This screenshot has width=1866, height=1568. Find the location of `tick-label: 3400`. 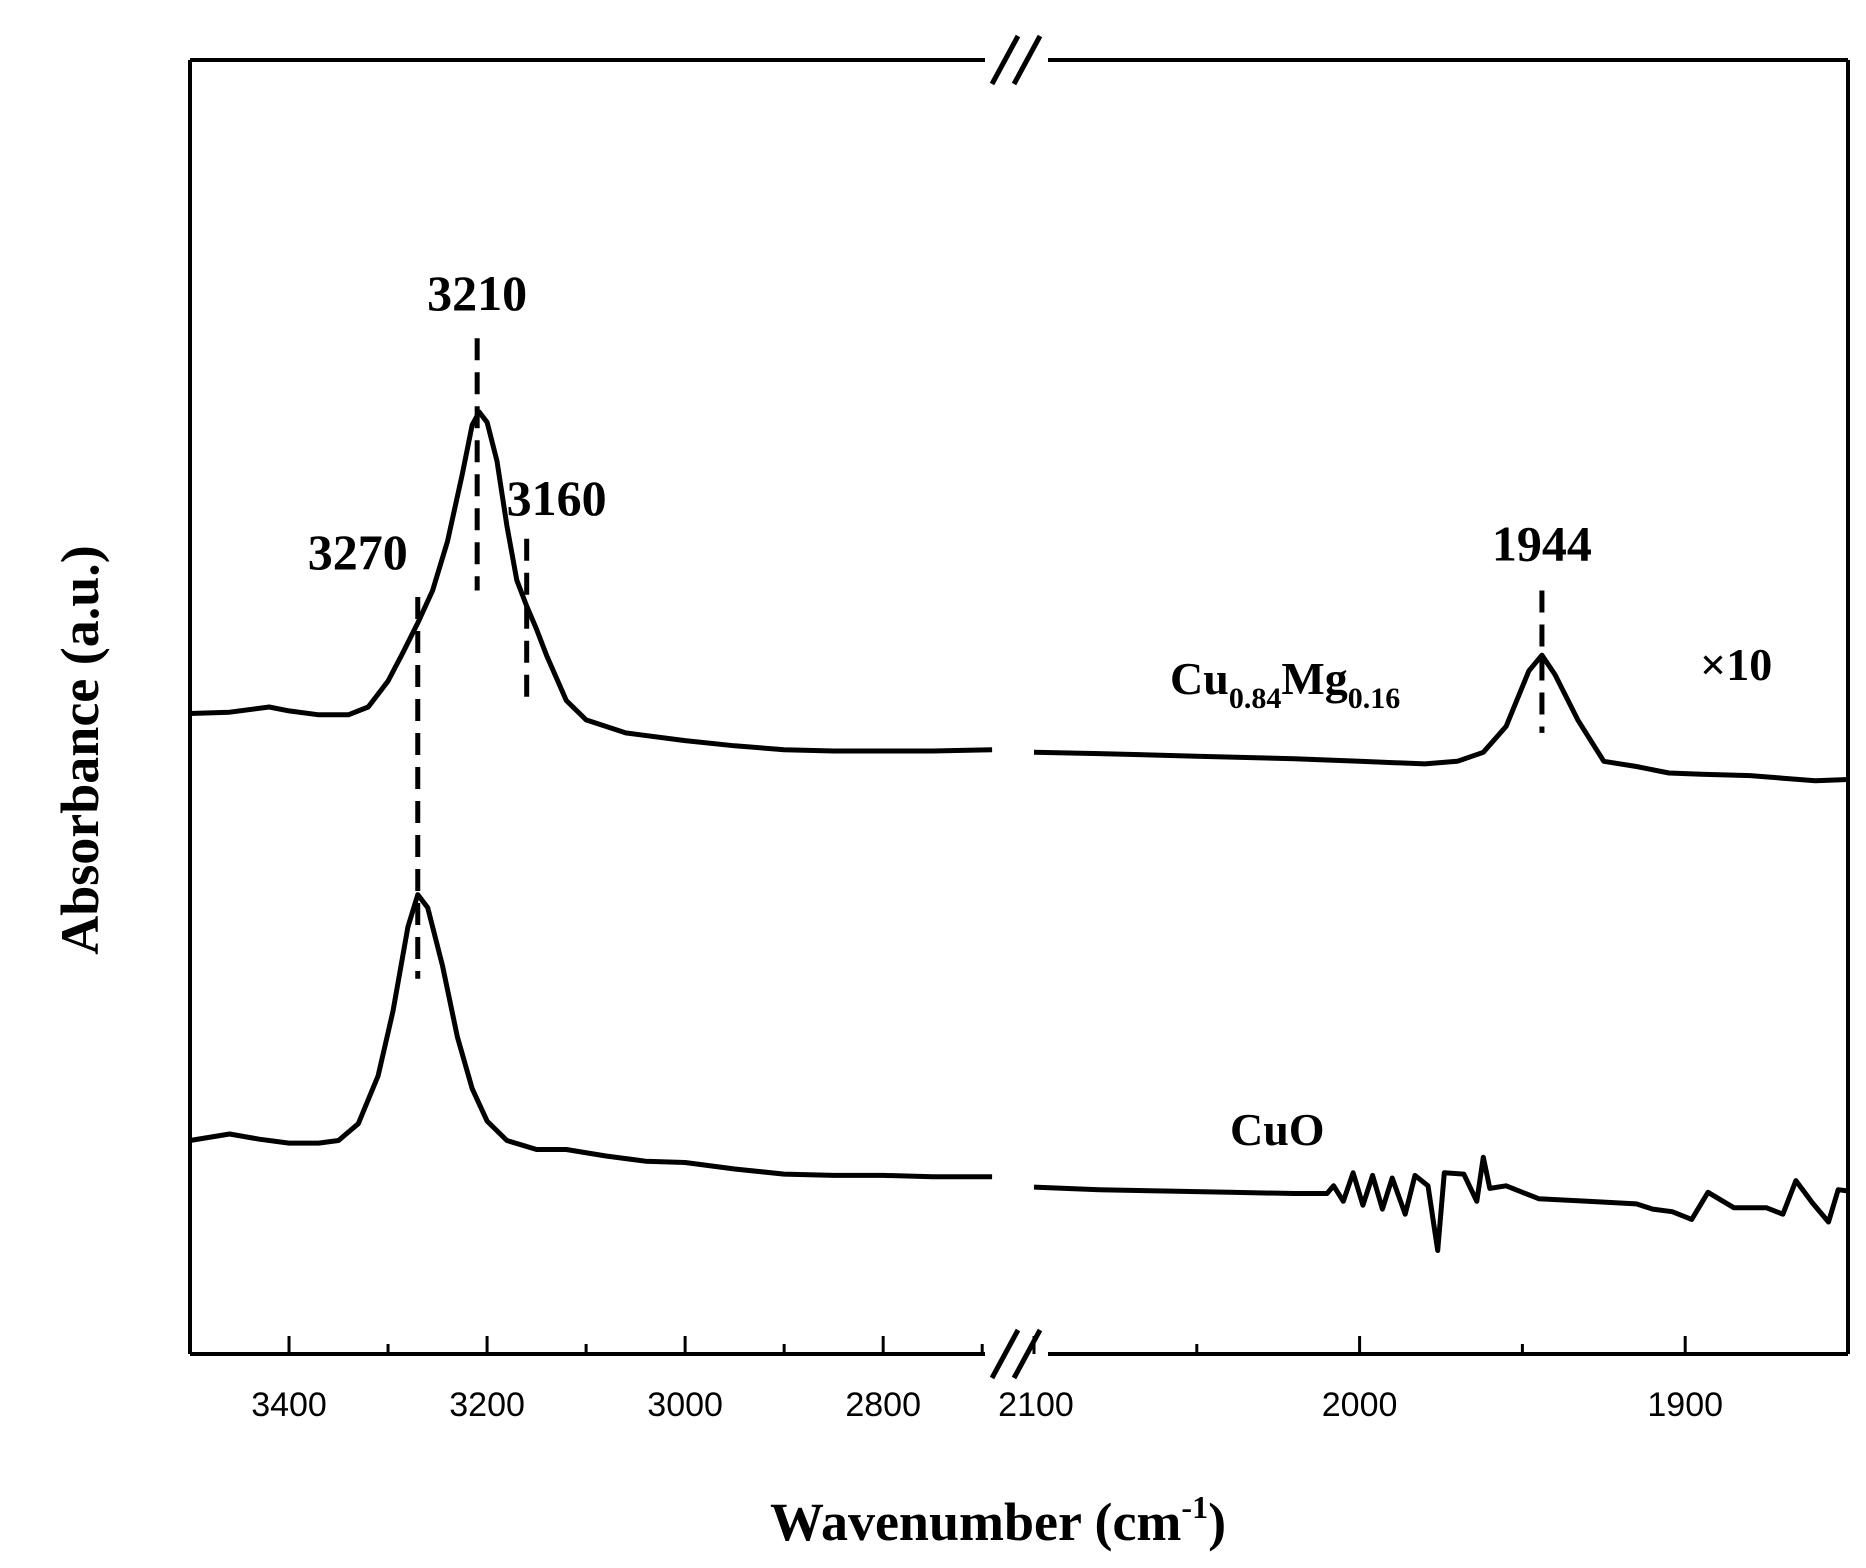

tick-label: 3400 is located at coordinates (289, 1405).